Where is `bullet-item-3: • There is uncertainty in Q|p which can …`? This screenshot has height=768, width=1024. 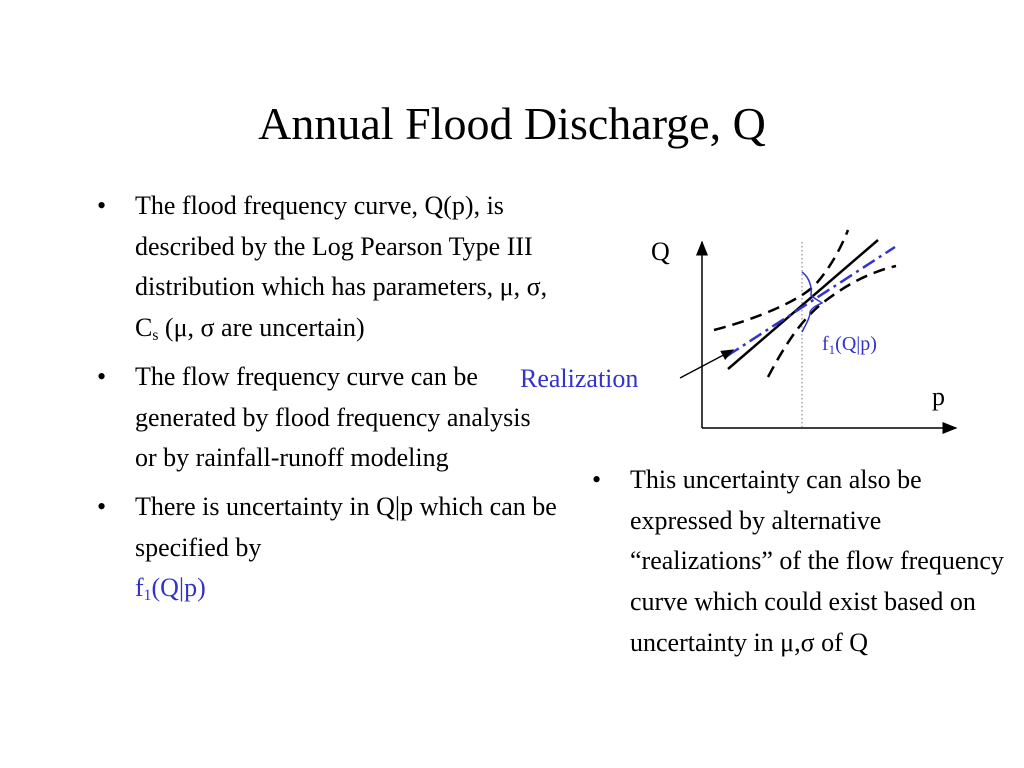 bullet-item-3: • There is uncertainty in Q|p which can … is located at coordinates (327, 548).